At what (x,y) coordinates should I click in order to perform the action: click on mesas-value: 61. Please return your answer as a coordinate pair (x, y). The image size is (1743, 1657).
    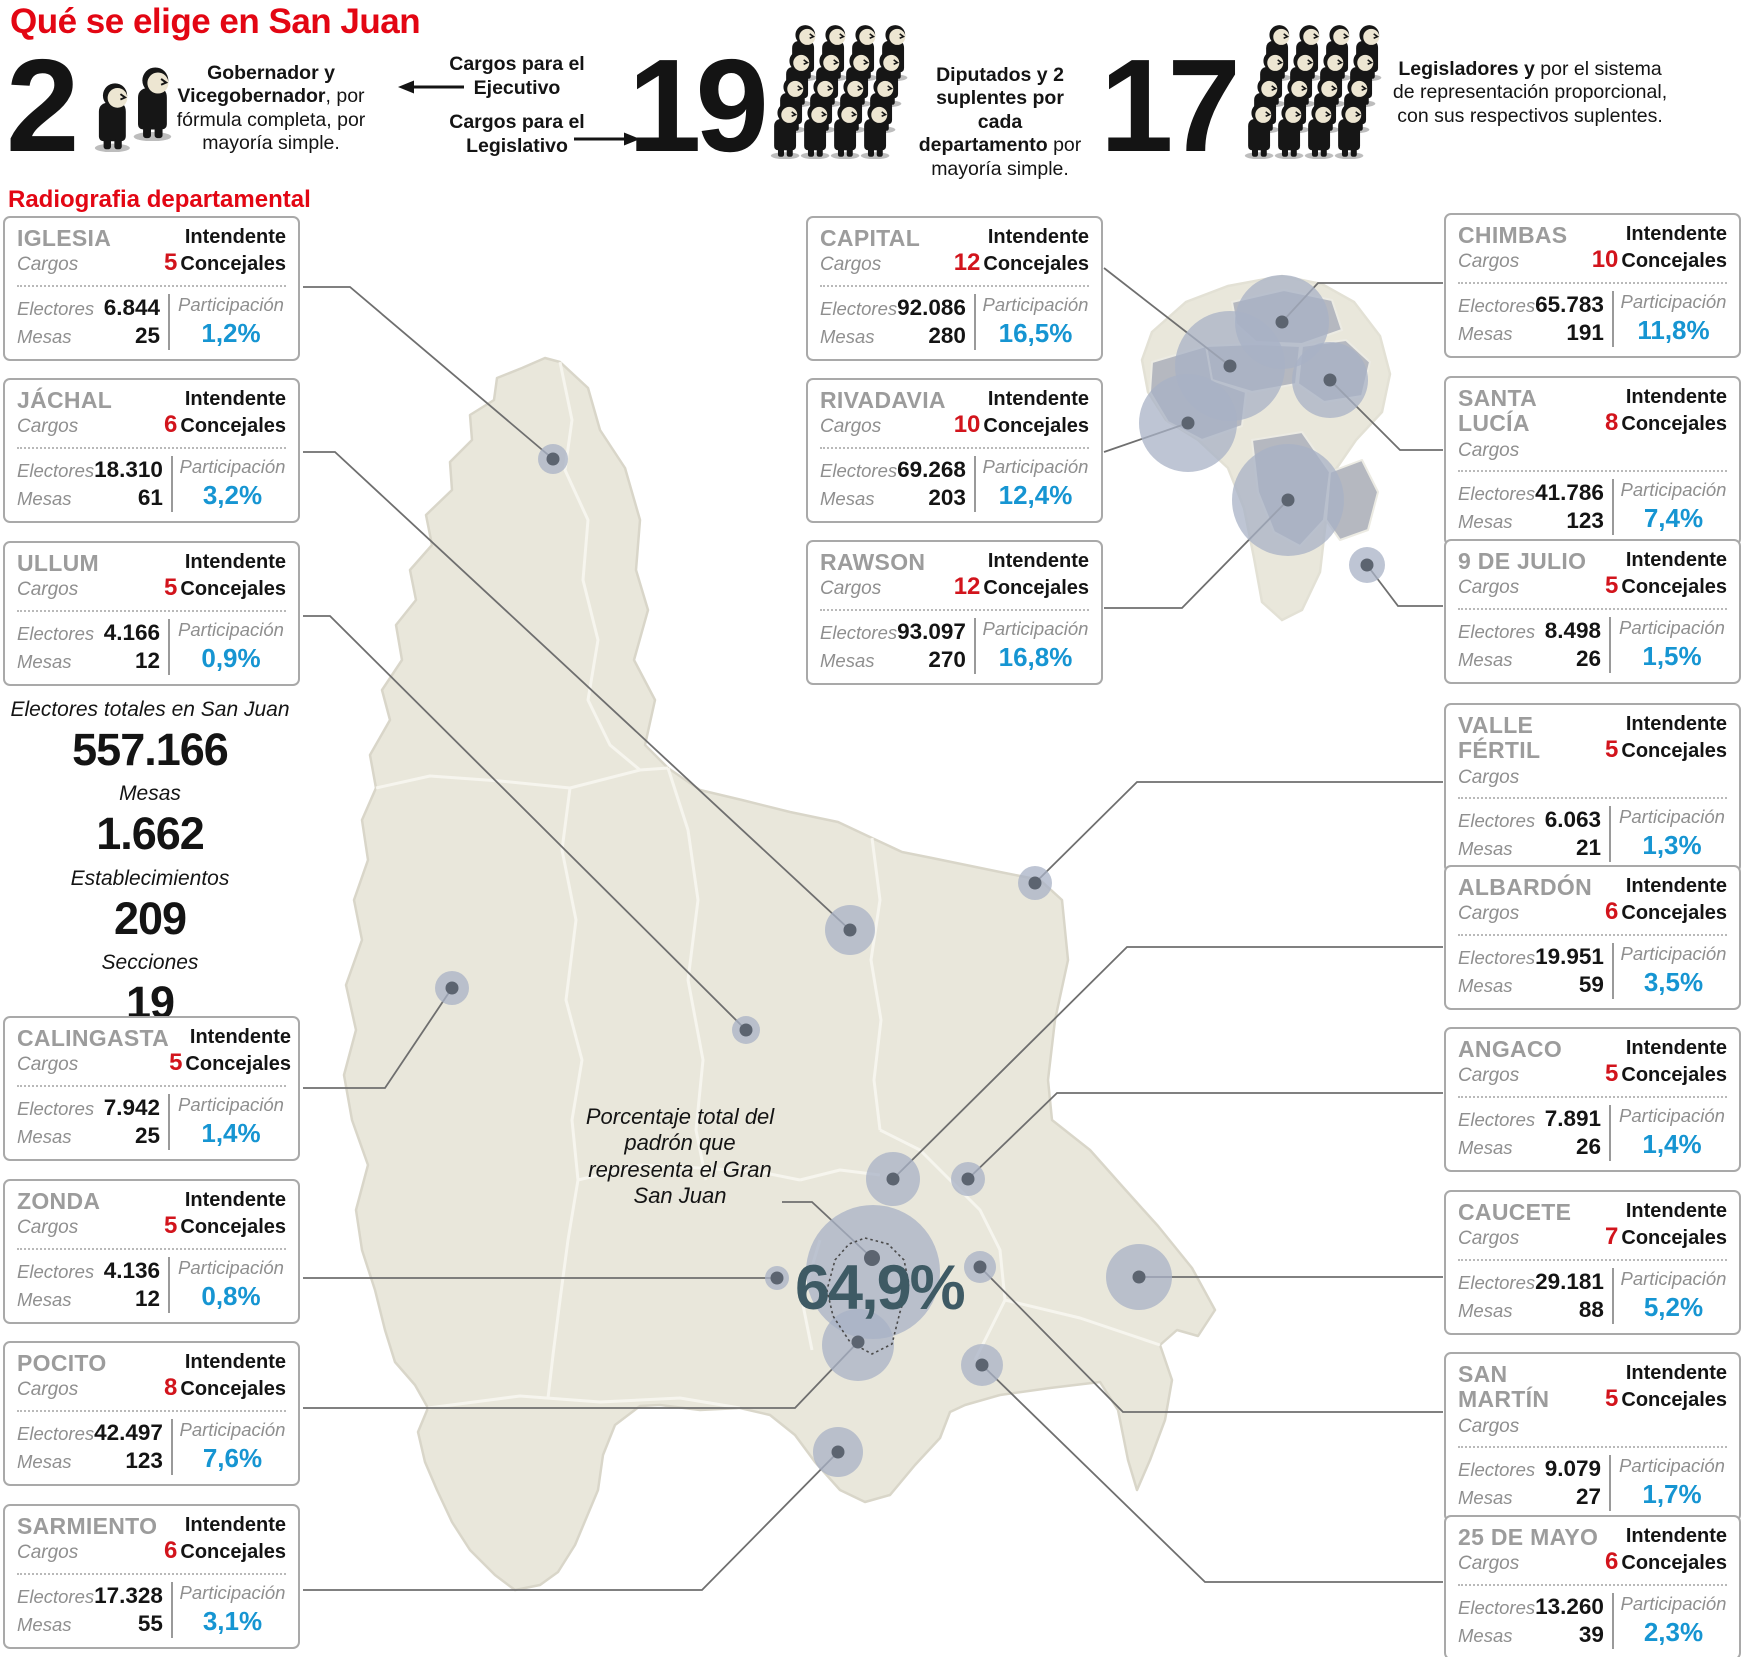
    Looking at the image, I should click on (150, 497).